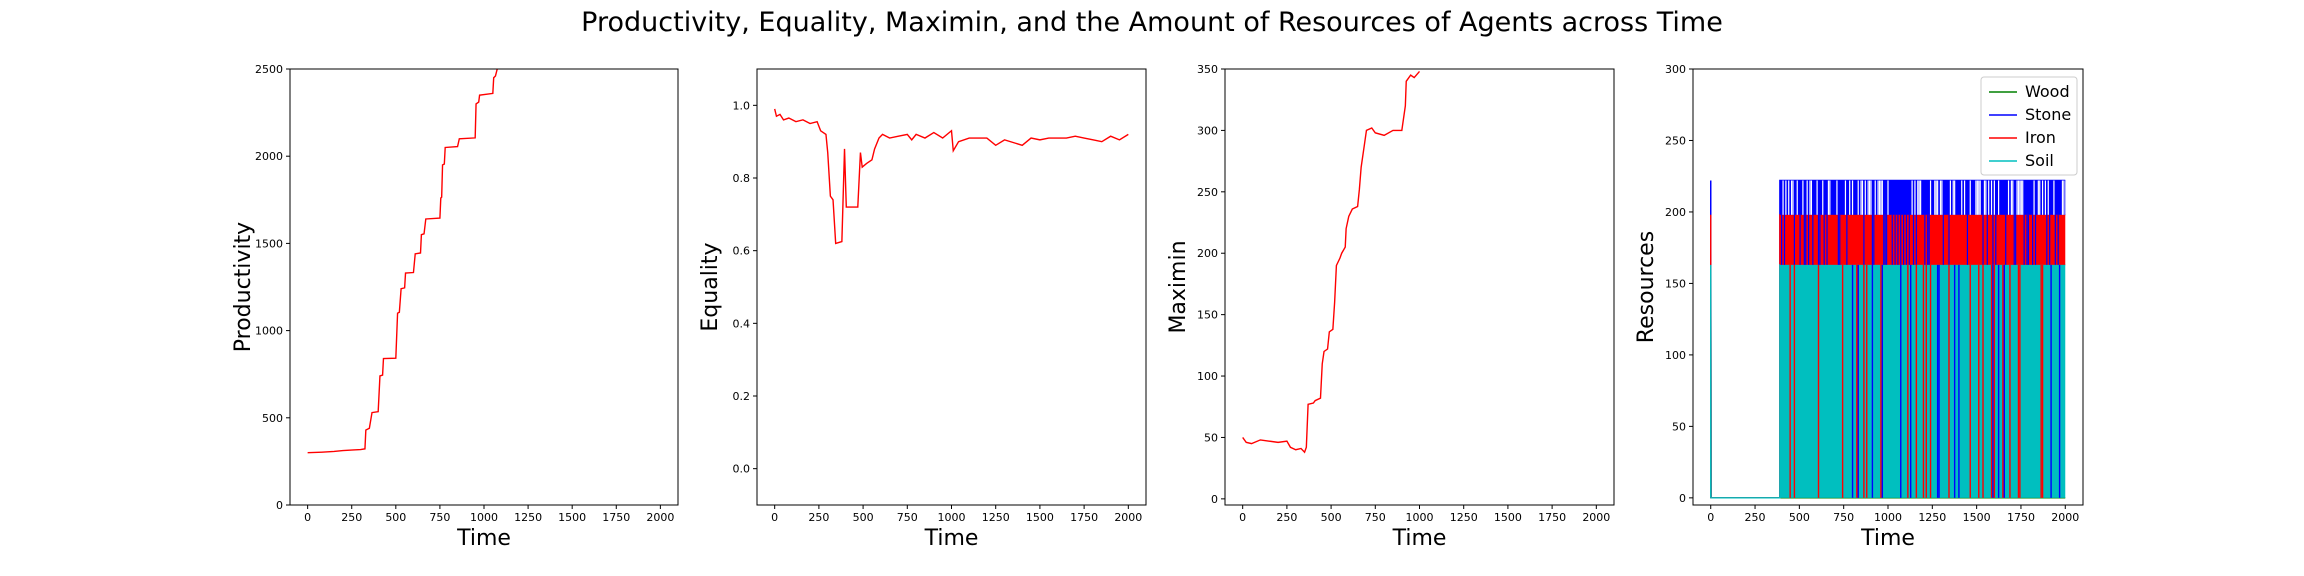  What do you see at coordinates (269, 69) in the screenshot?
I see `y-tick-label: 2500` at bounding box center [269, 69].